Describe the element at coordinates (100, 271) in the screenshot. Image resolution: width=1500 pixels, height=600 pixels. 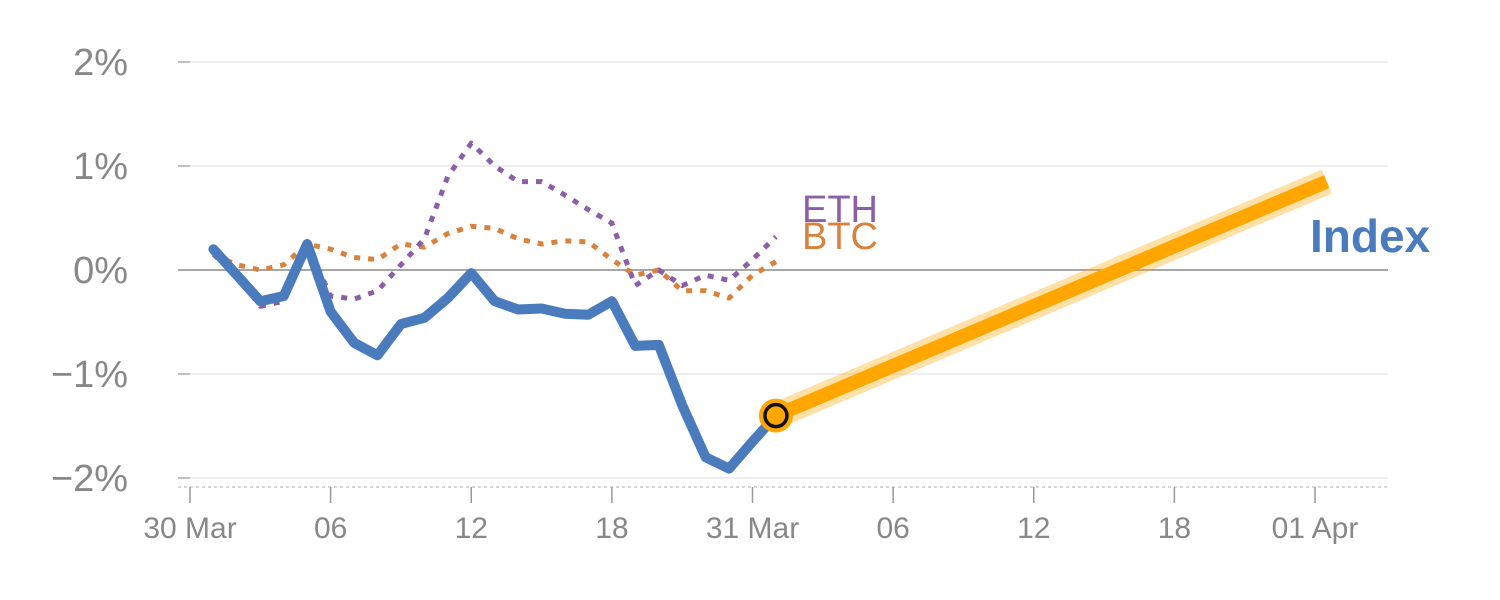
I see `y-tick-label: 0%` at that location.